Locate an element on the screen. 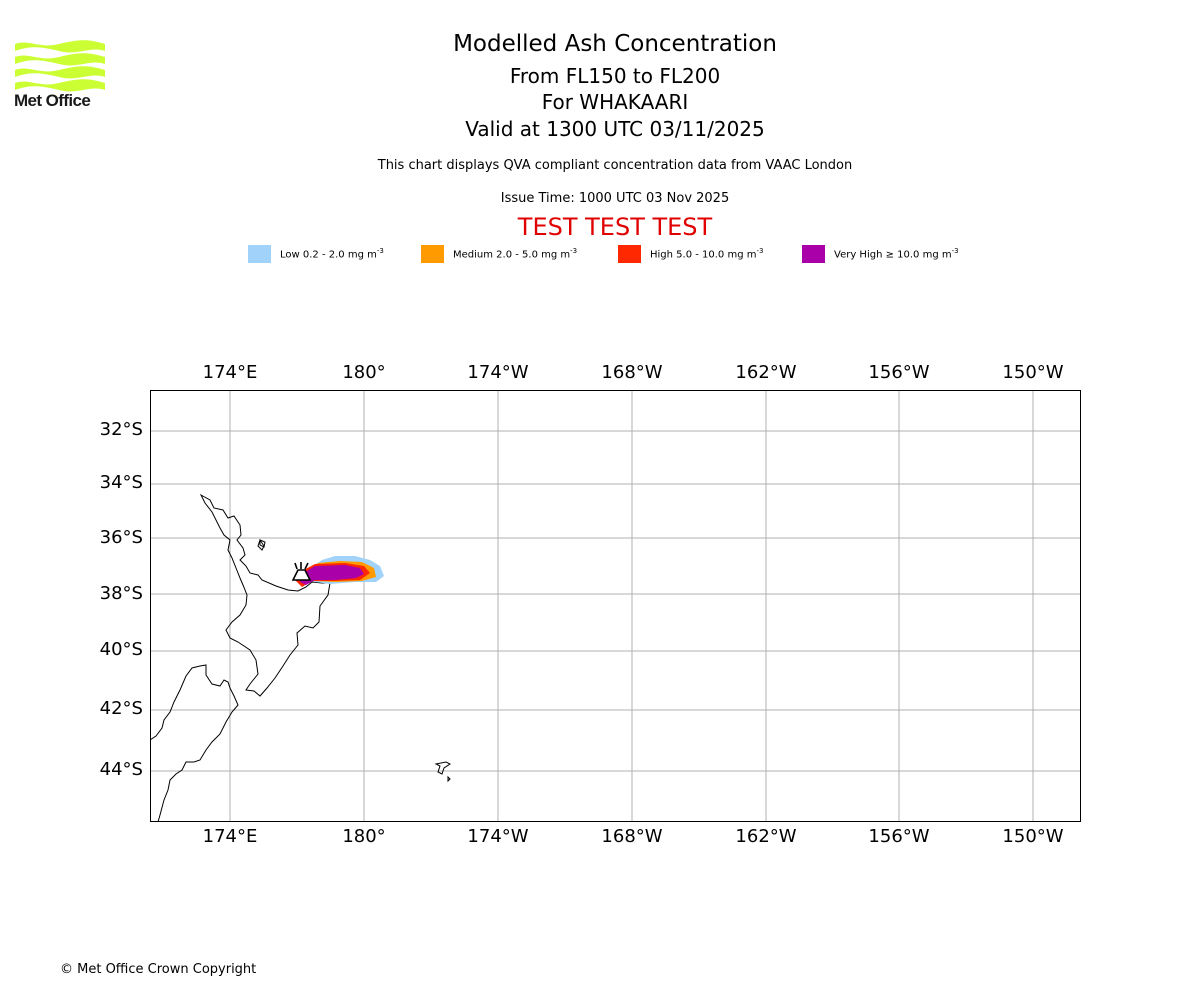  lon-tick-bottom-174w: 174°W is located at coordinates (498, 836).